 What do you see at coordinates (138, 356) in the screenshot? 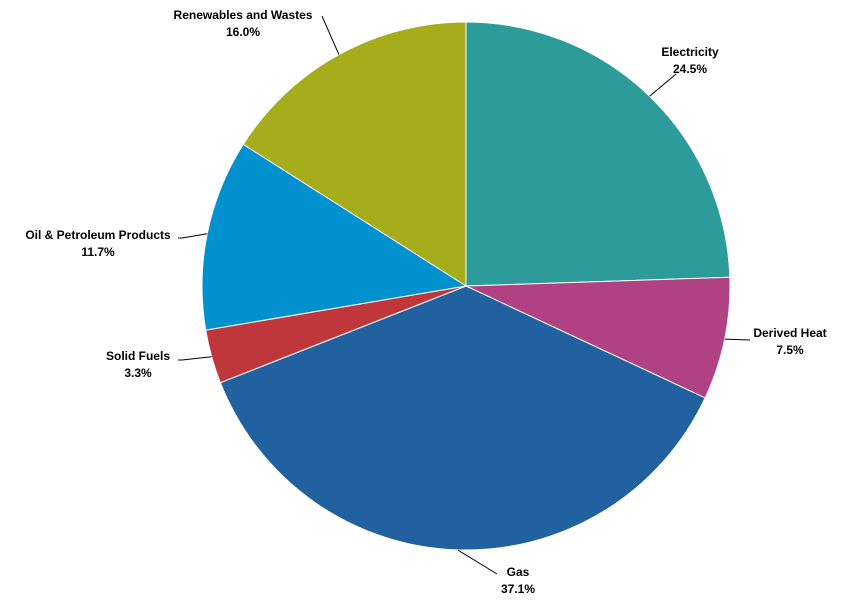
I see `slice-label-solid-fuels: Solid Fuels` at bounding box center [138, 356].